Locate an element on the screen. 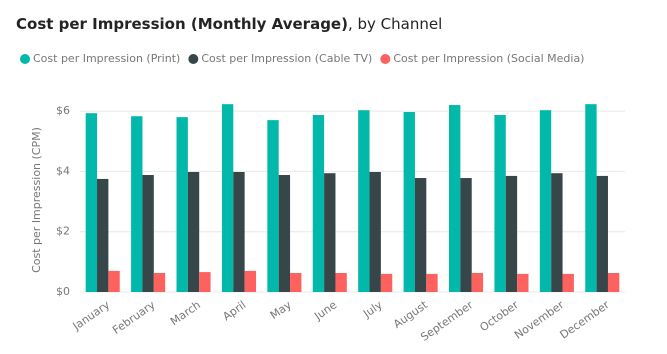  y-tick-label: $4 is located at coordinates (63, 170).